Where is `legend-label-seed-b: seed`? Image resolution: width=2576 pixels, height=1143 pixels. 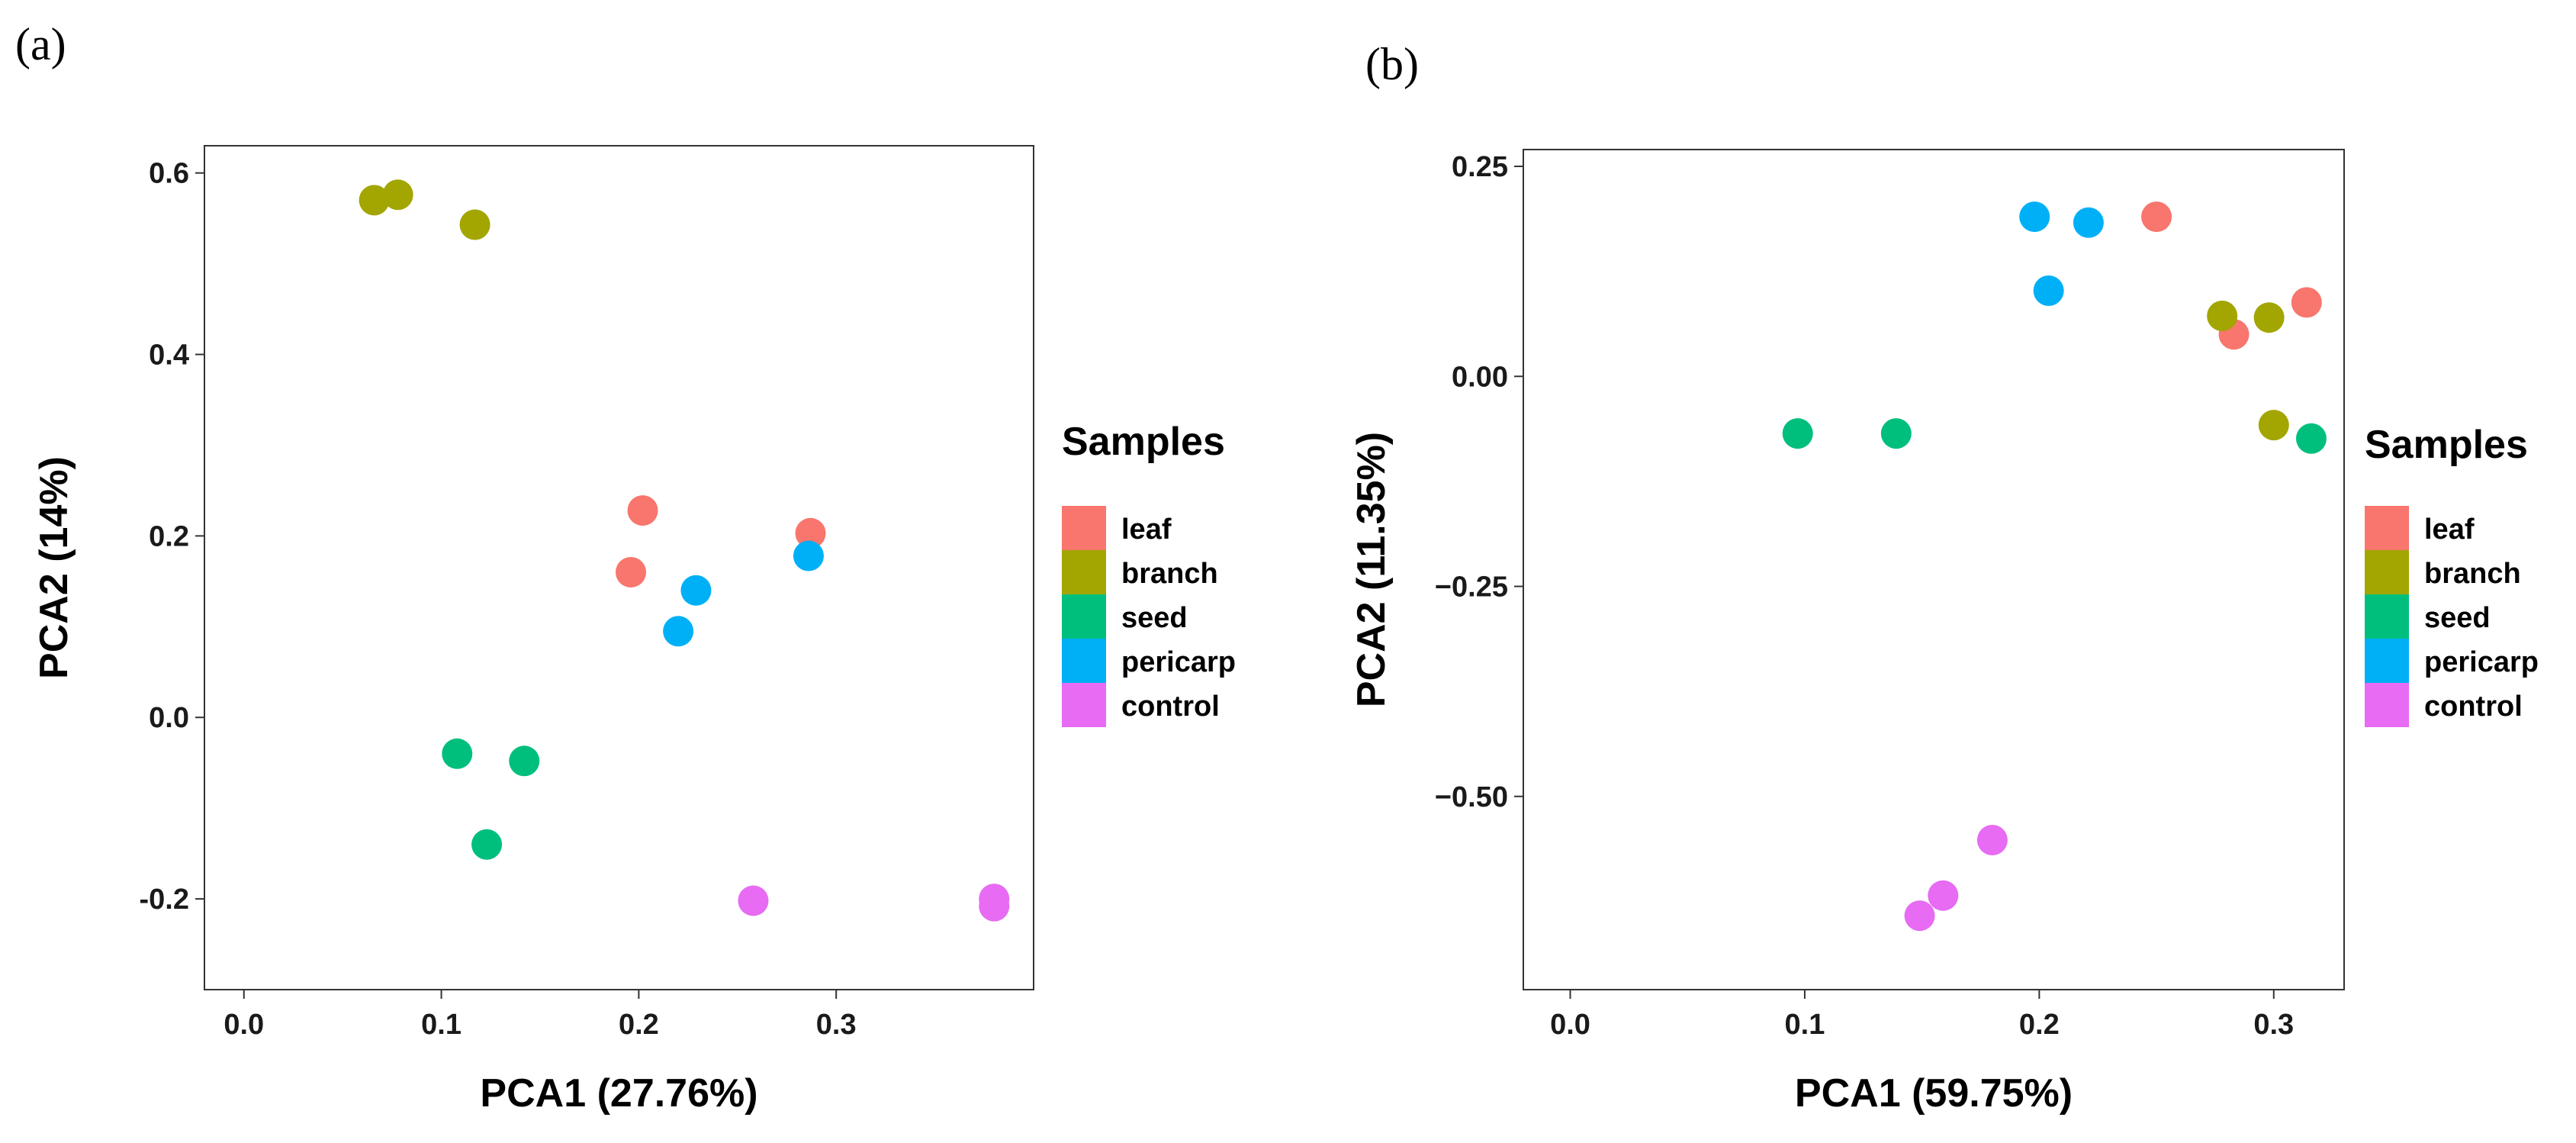
legend-label-seed-b: seed is located at coordinates (2457, 618).